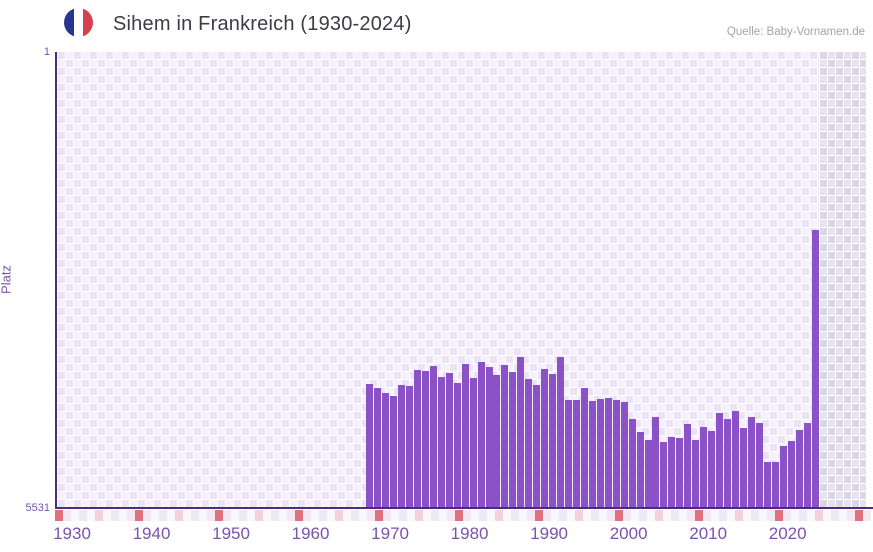  What do you see at coordinates (529, 443) in the screenshot?
I see `bar-1987` at bounding box center [529, 443].